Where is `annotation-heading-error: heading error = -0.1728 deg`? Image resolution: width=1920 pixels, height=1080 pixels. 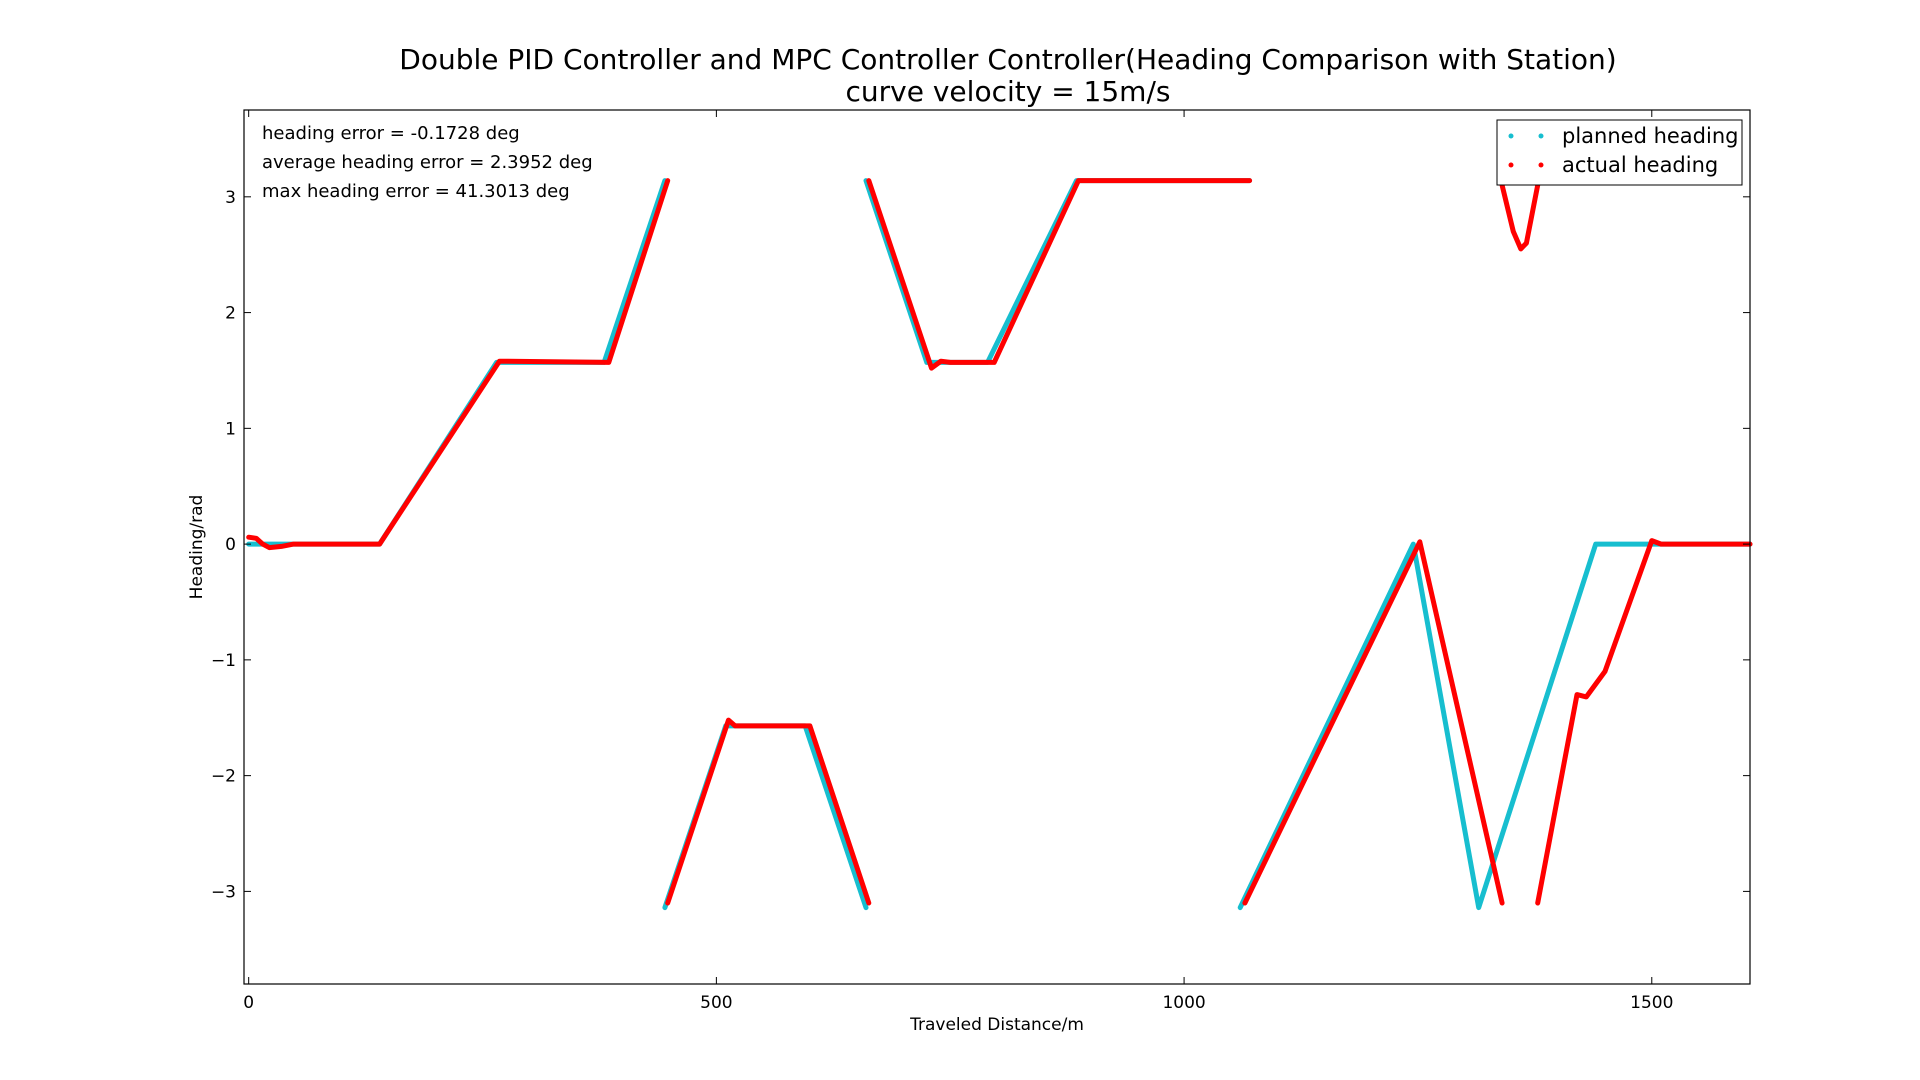
annotation-heading-error: heading error = -0.1728 deg is located at coordinates (391, 133).